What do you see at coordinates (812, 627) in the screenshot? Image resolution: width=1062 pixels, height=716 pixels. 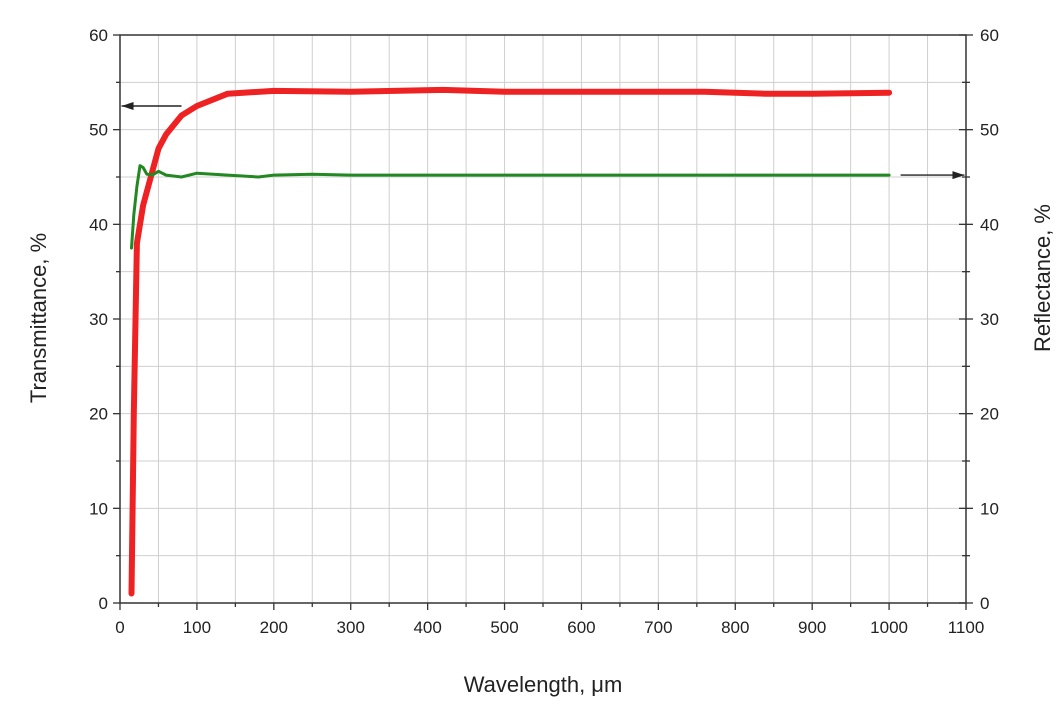 I see `x-tick-label: 900` at bounding box center [812, 627].